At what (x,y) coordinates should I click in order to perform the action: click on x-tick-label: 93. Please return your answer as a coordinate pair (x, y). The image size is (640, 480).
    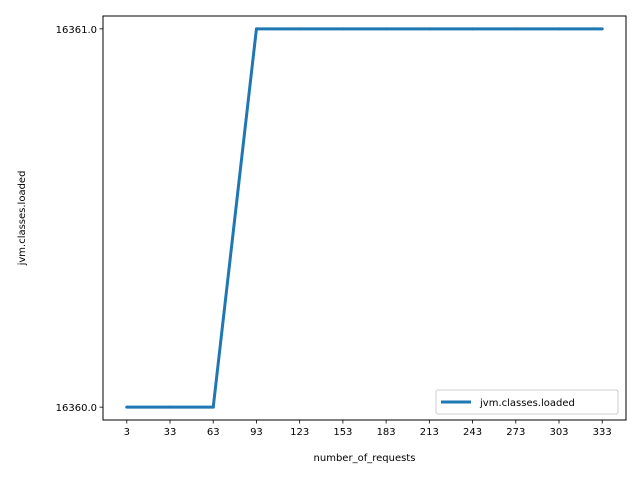
    Looking at the image, I should click on (256, 432).